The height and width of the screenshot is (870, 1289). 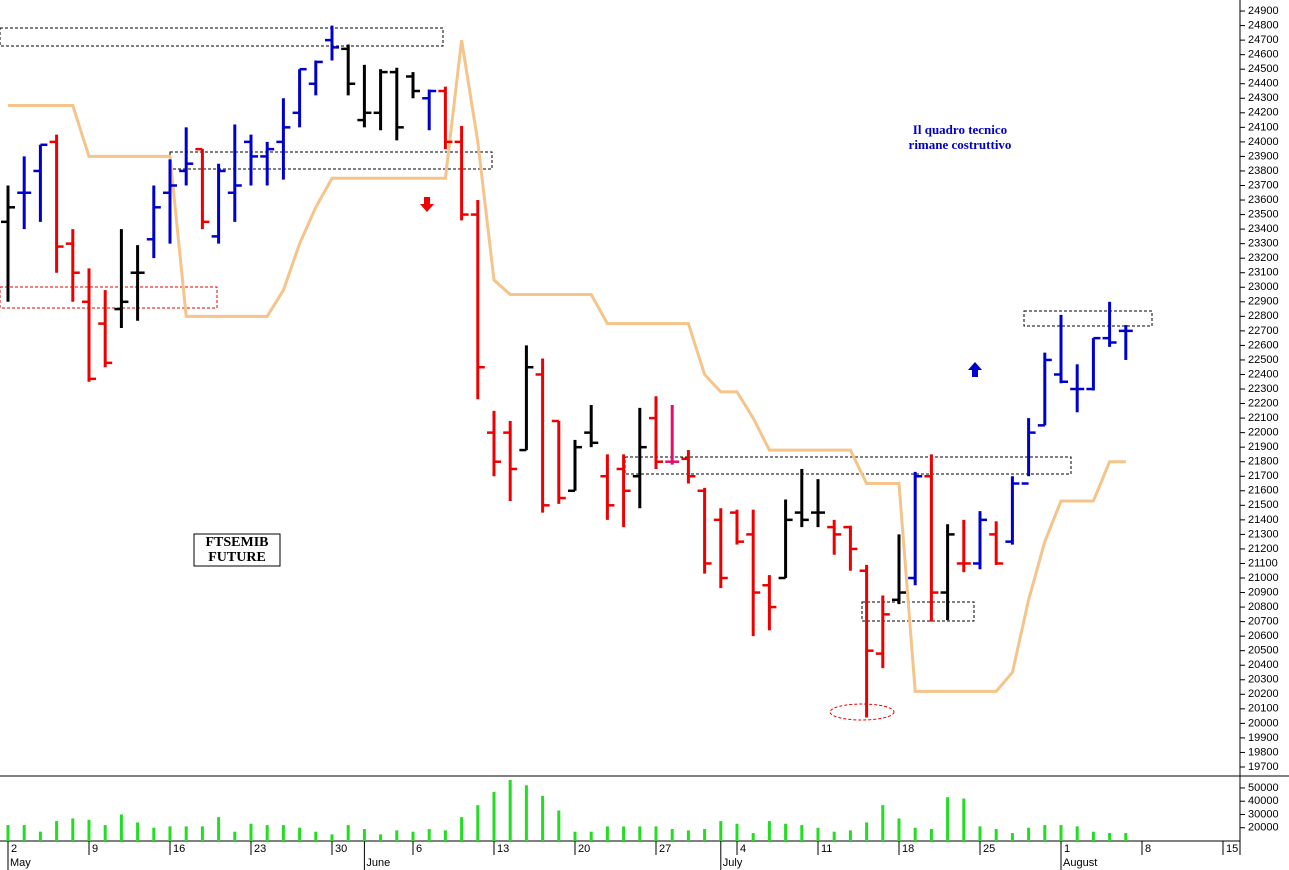 I want to click on y-tick-label: 23900, so click(x=1263, y=156).